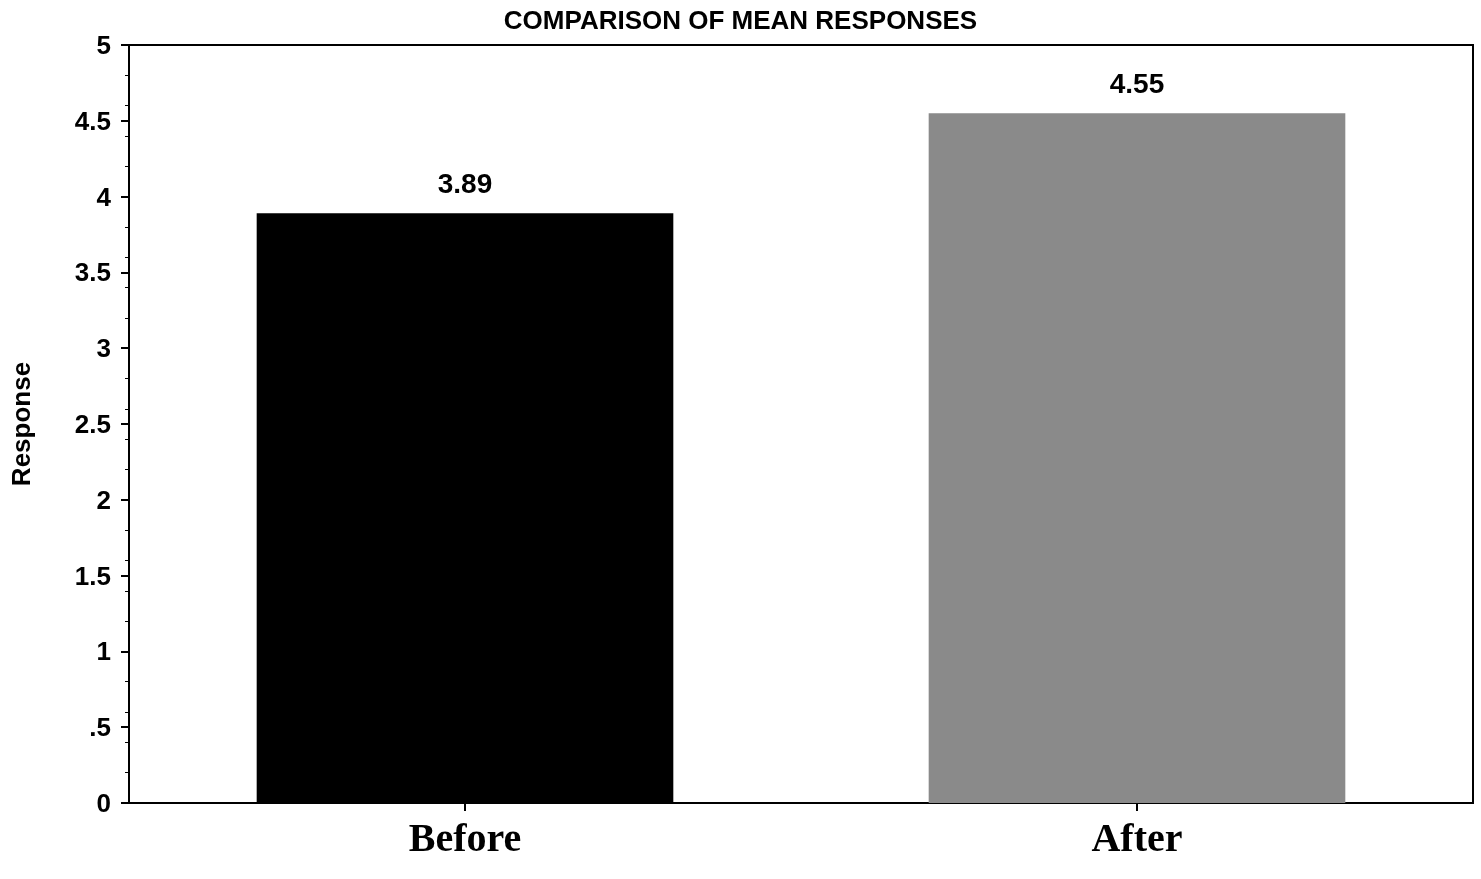 The image size is (1481, 879). What do you see at coordinates (100, 727) in the screenshot?
I see `y-tick-label: .5` at bounding box center [100, 727].